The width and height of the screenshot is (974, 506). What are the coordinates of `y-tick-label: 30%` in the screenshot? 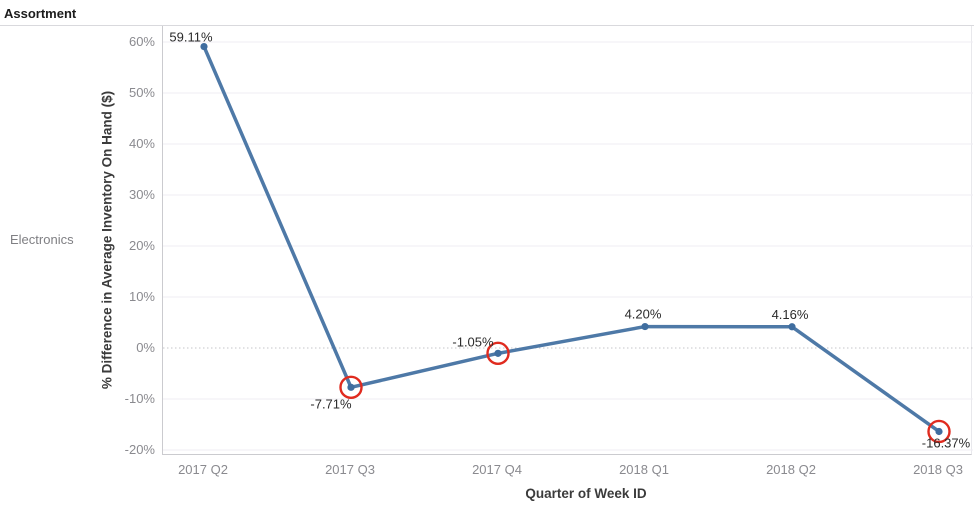 It's located at (141, 194).